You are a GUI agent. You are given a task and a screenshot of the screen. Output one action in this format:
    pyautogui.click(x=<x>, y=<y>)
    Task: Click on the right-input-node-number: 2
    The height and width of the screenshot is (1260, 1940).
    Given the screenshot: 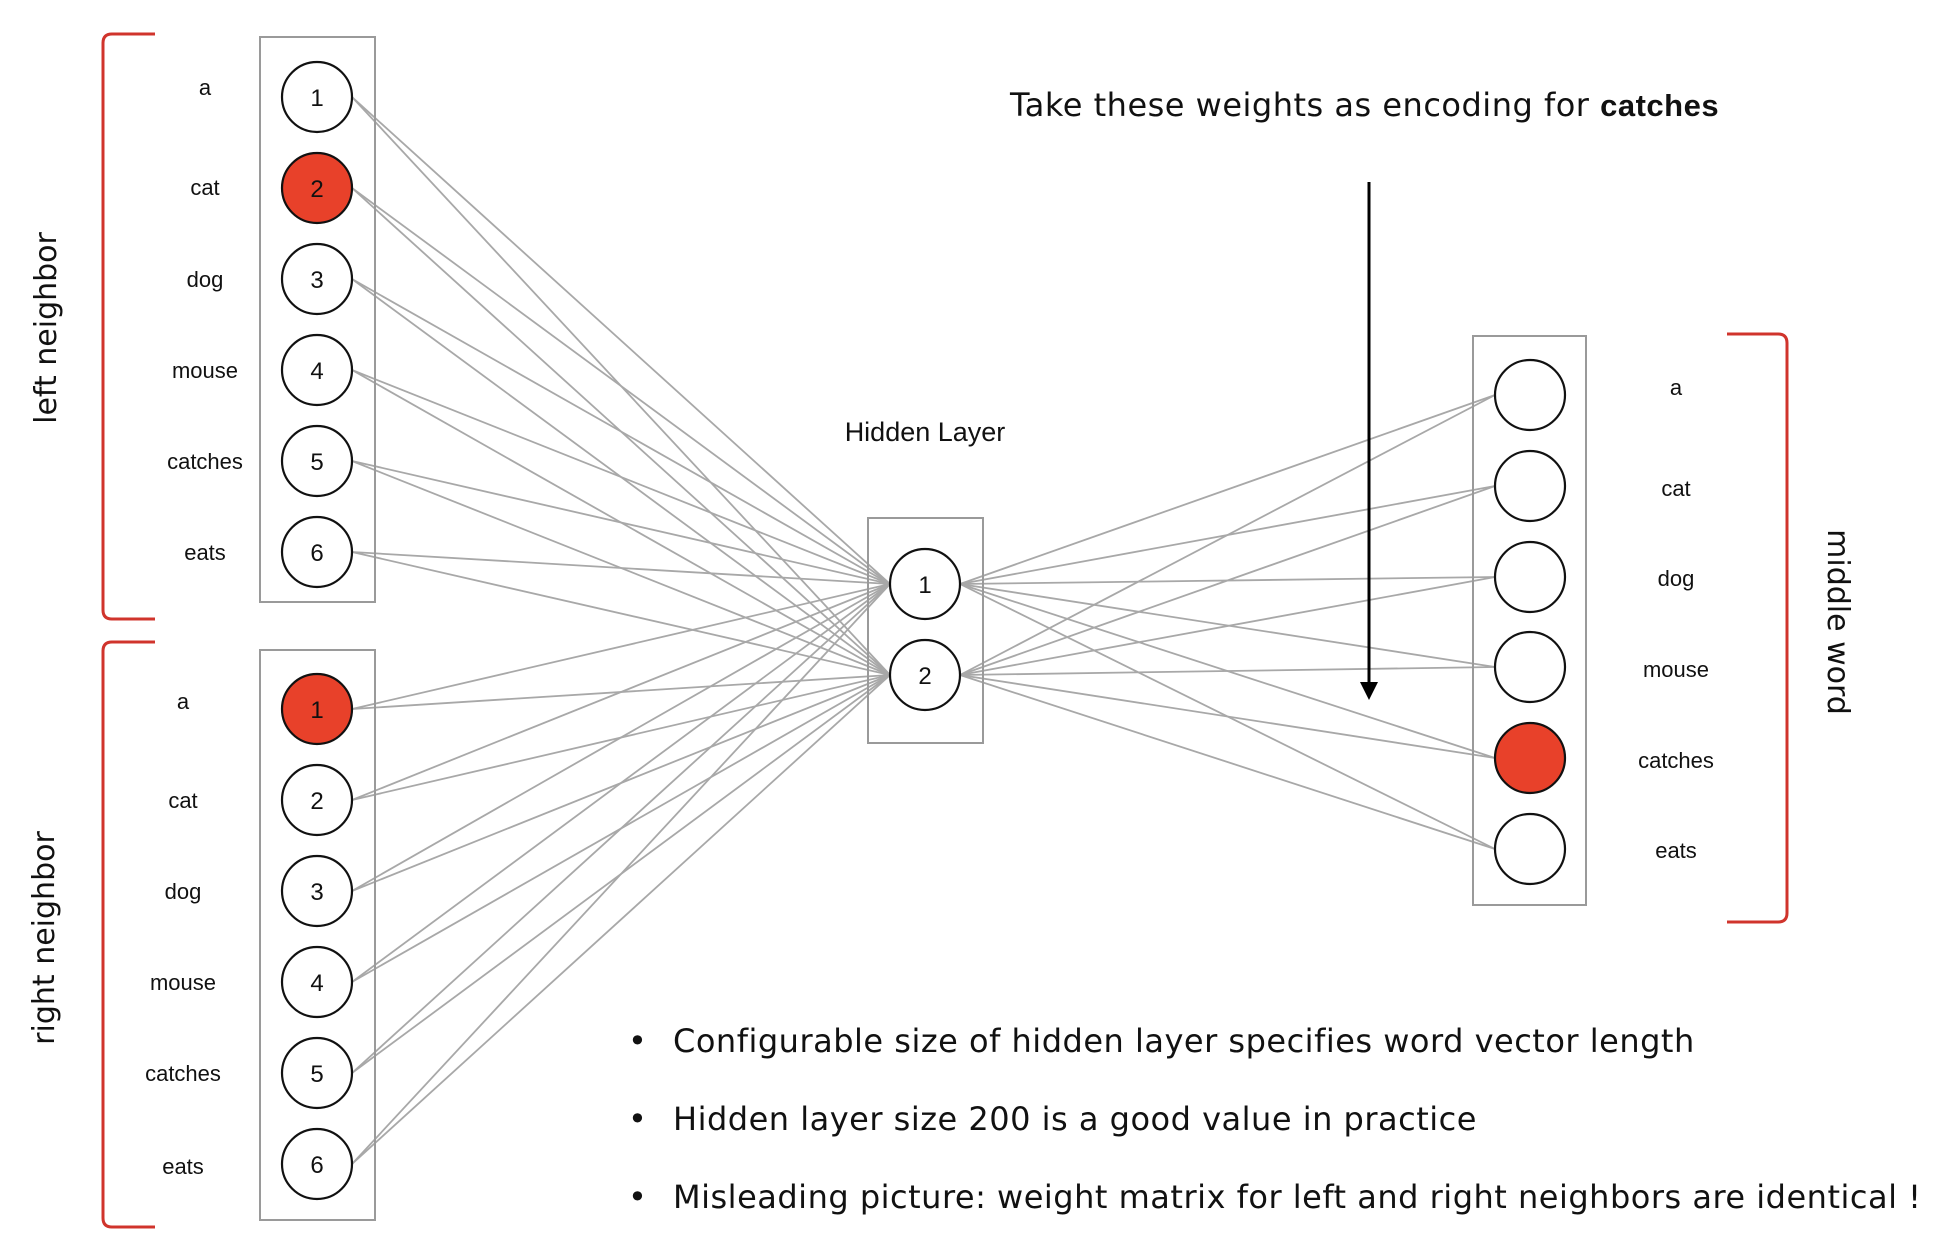 What is the action you would take?
    pyautogui.click(x=316, y=801)
    